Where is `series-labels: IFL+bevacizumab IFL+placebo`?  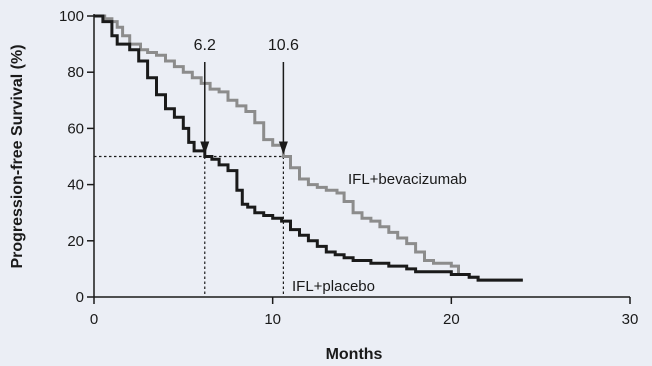
series-labels: IFL+bevacizumab IFL+placebo is located at coordinates (379, 233).